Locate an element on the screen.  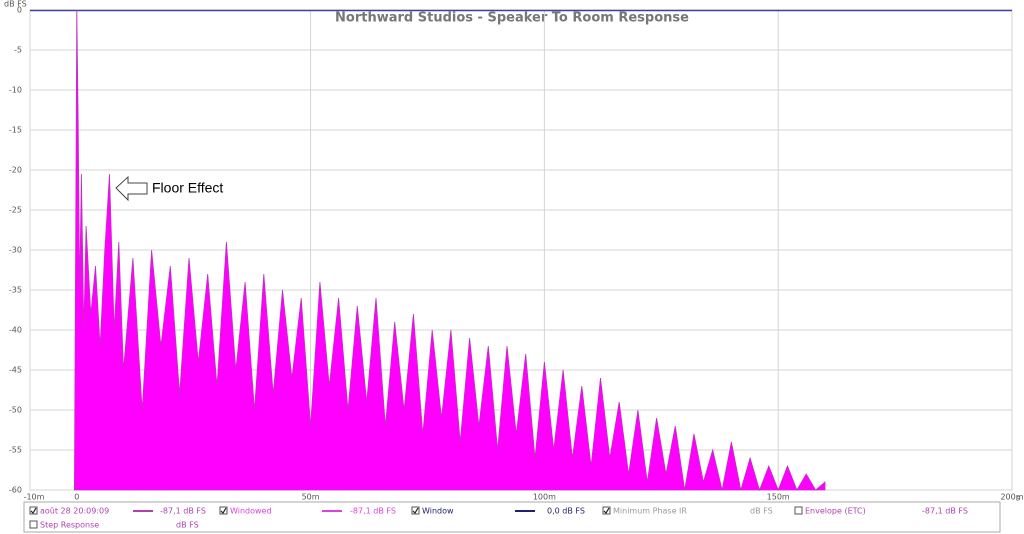
legend-label: Step Response is located at coordinates (69, 525).